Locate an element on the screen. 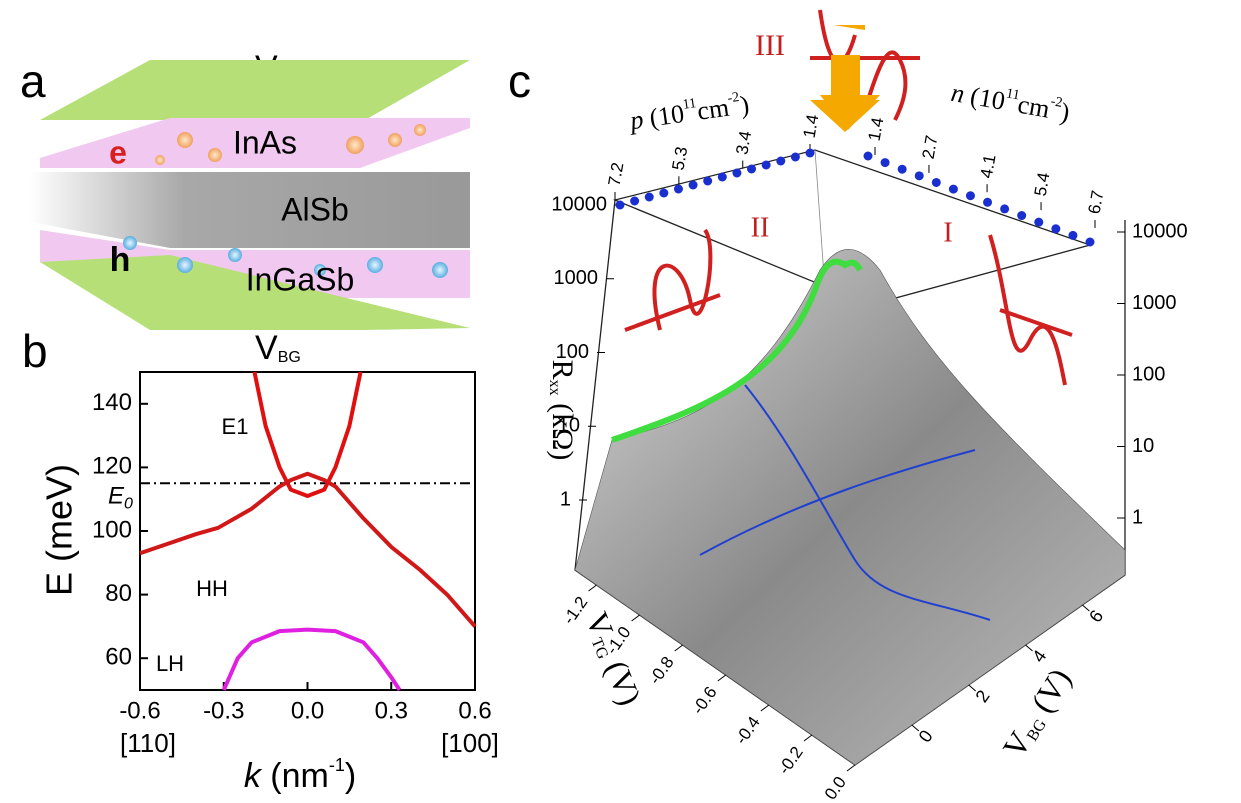  curve-label: HH is located at coordinates (212, 588).